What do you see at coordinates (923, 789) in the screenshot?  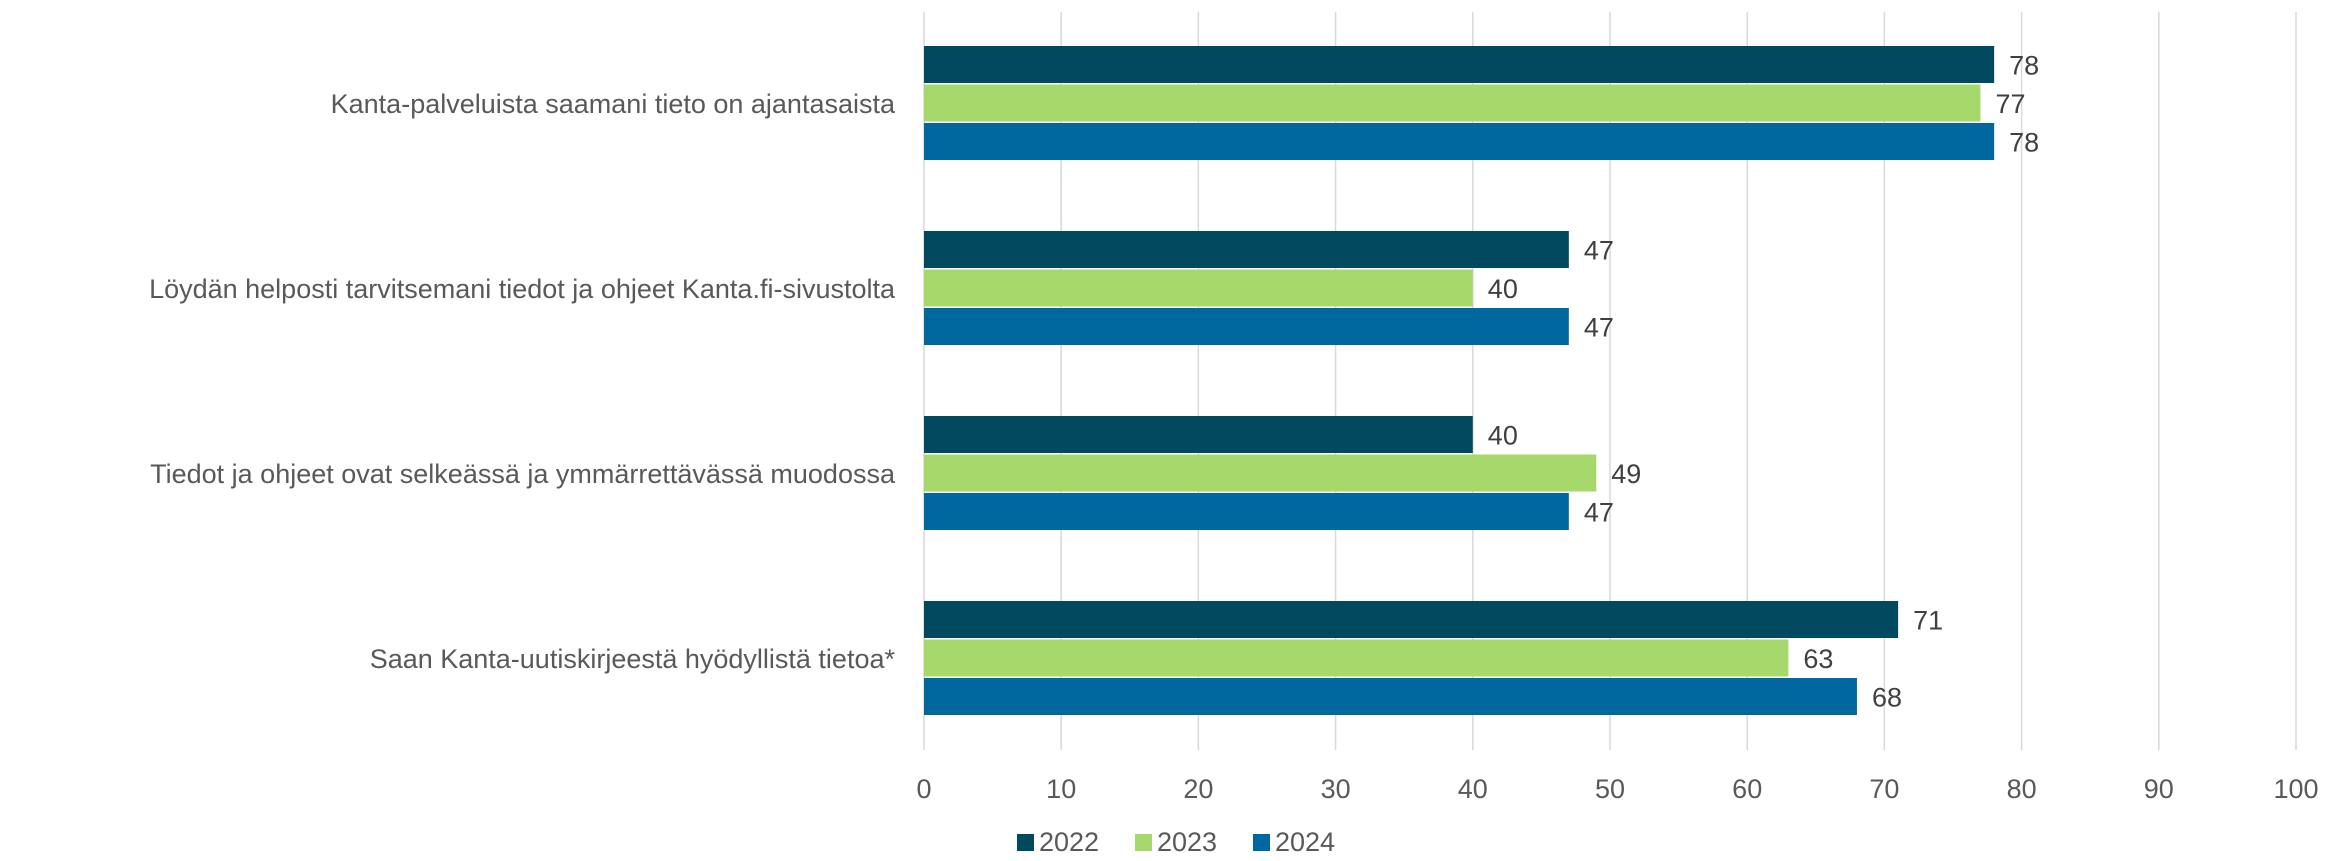 I see `x-tick-label: 0` at bounding box center [923, 789].